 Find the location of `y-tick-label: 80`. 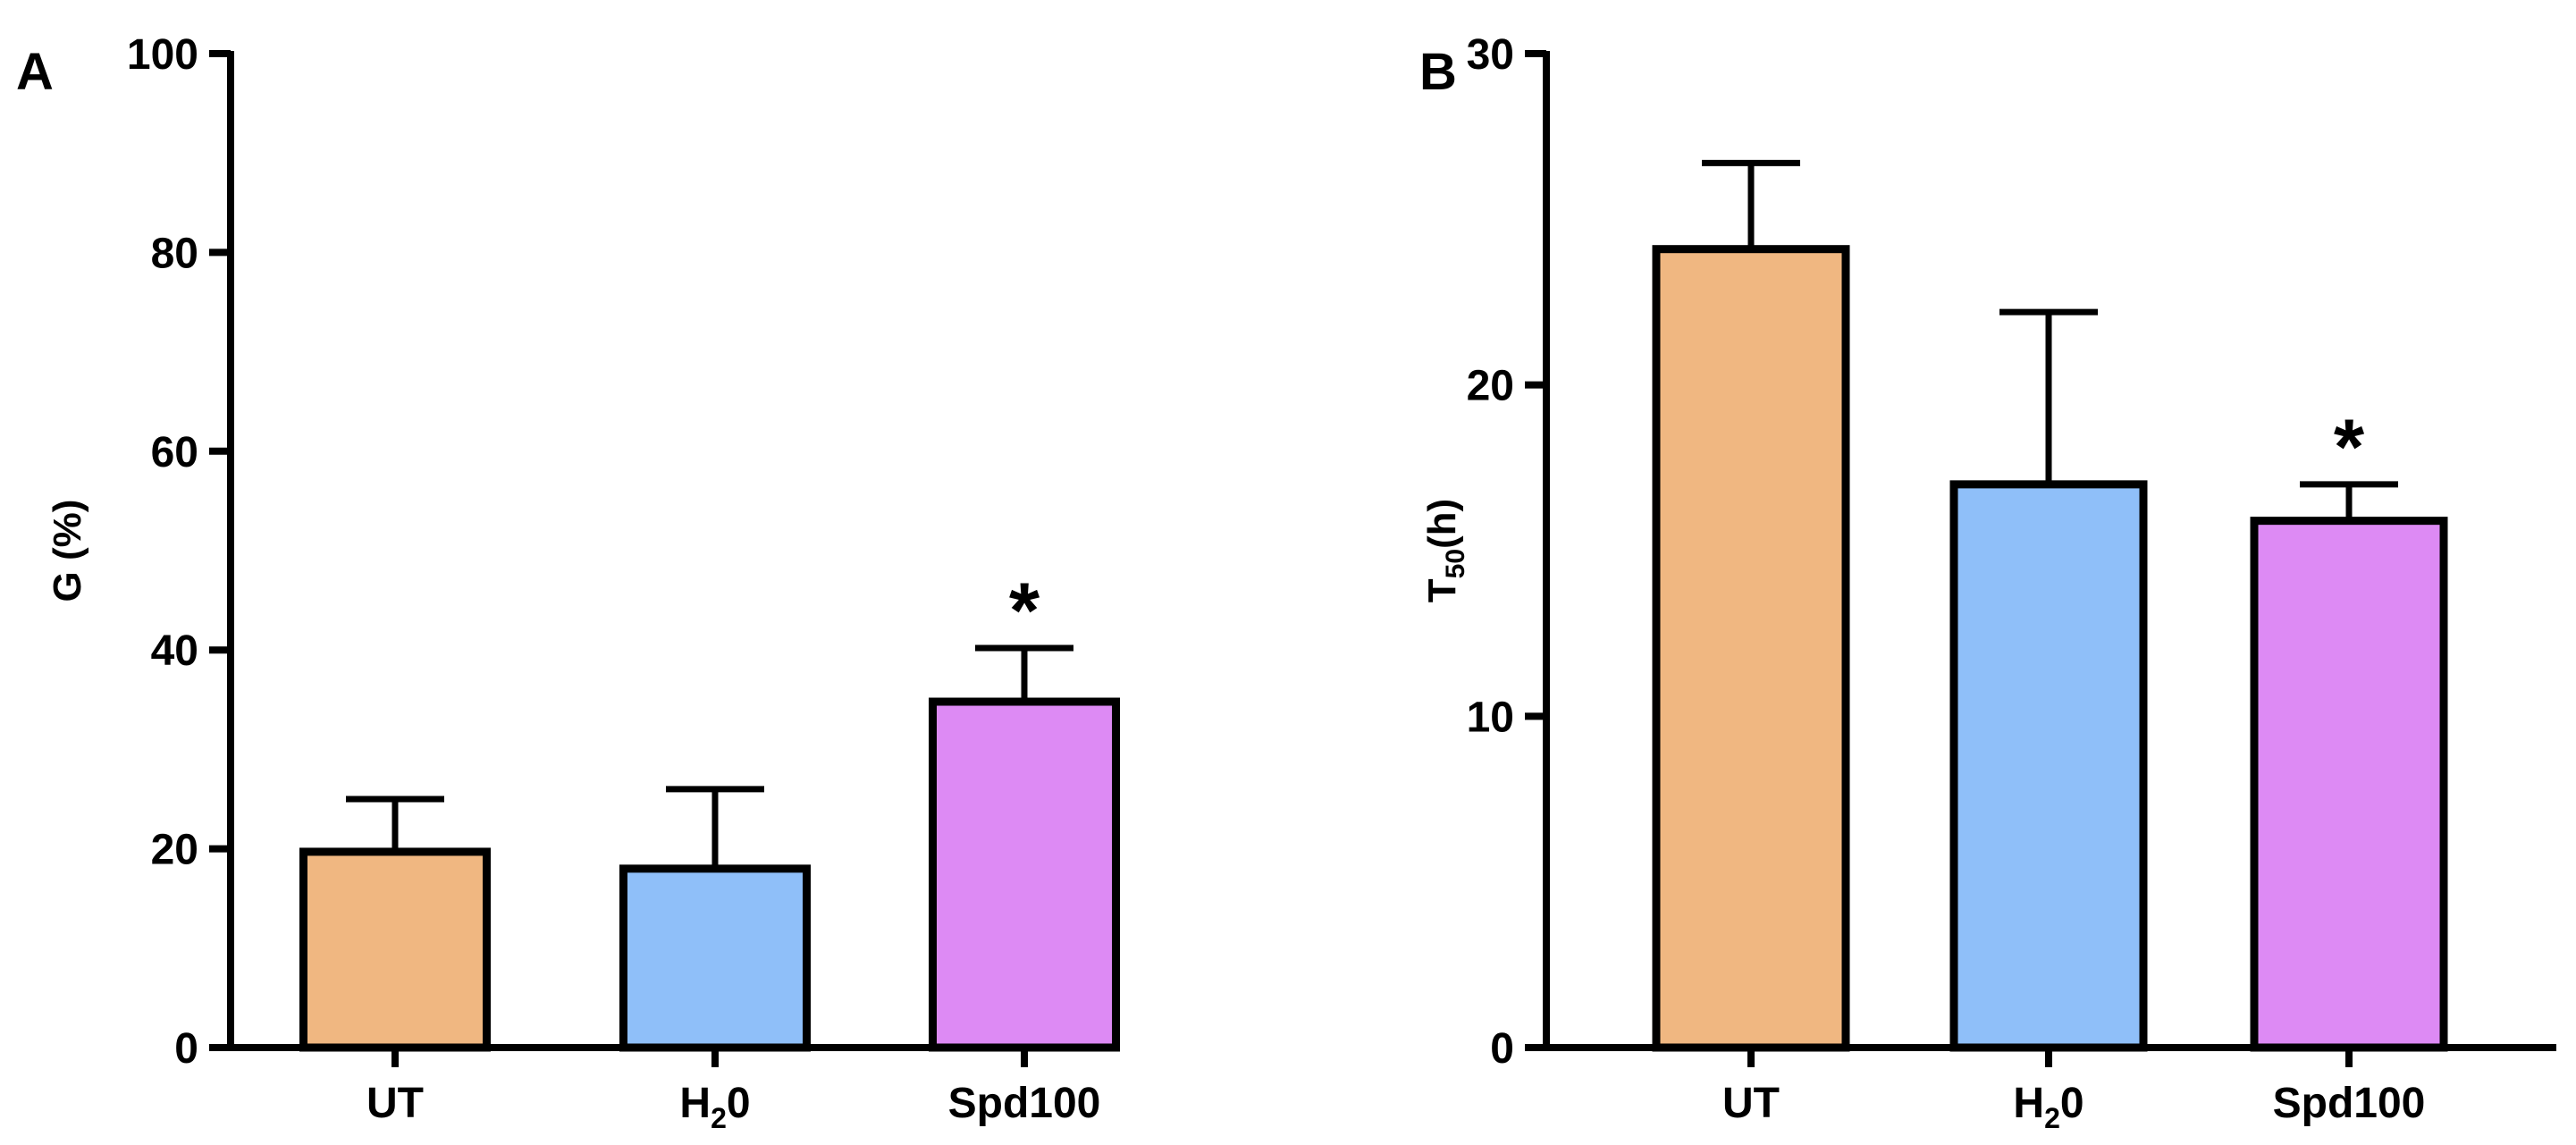

y-tick-label: 80 is located at coordinates (175, 253).